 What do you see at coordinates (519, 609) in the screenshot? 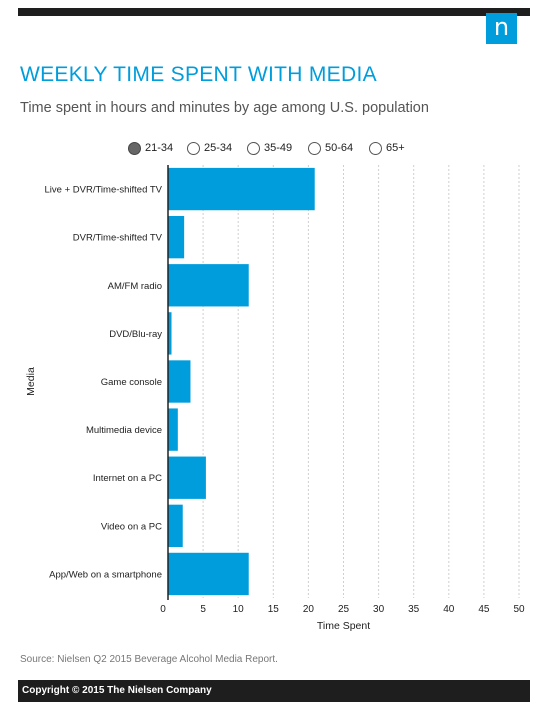
I see `x-tick-label: 50` at bounding box center [519, 609].